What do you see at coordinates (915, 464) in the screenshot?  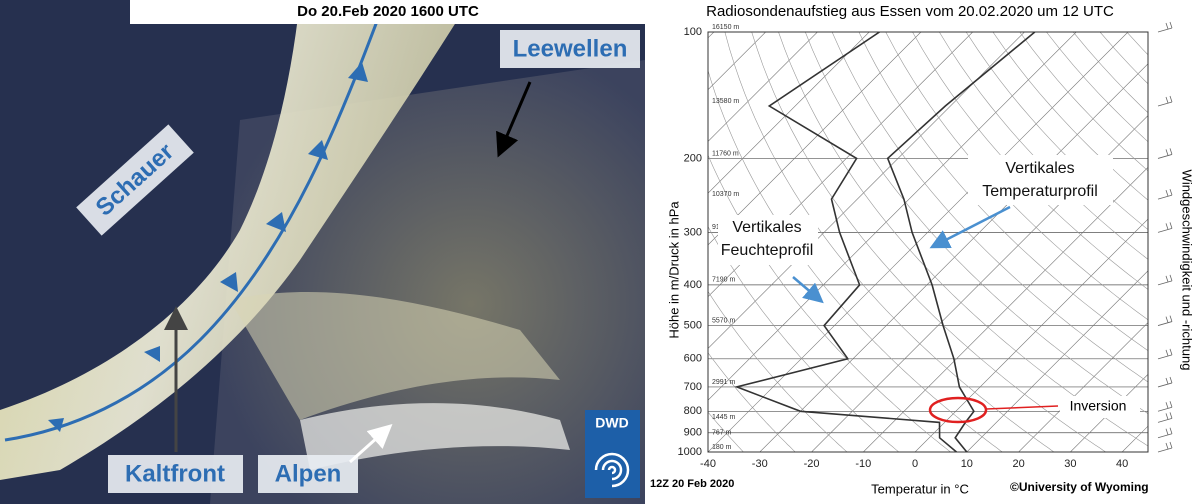 I see `x-tick-label: 0` at bounding box center [915, 464].